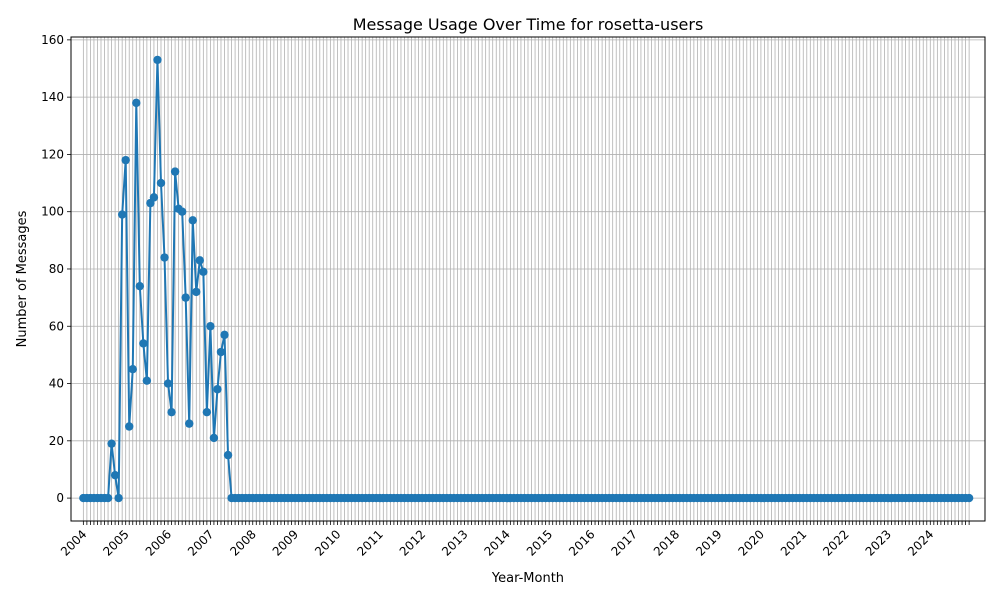  I want to click on y-tick-label: 120, so click(52, 154).